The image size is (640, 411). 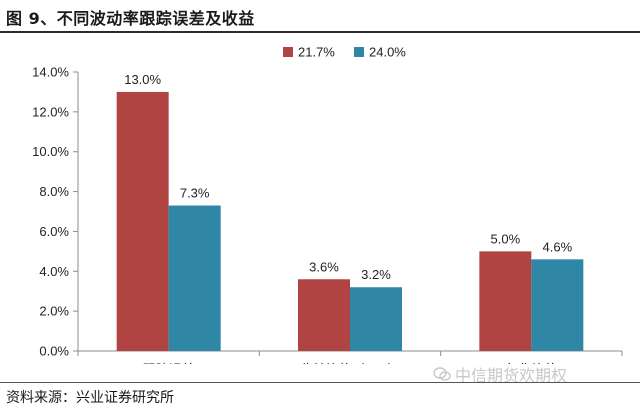 What do you see at coordinates (195, 193) in the screenshot?
I see `data-label: 7.3%` at bounding box center [195, 193].